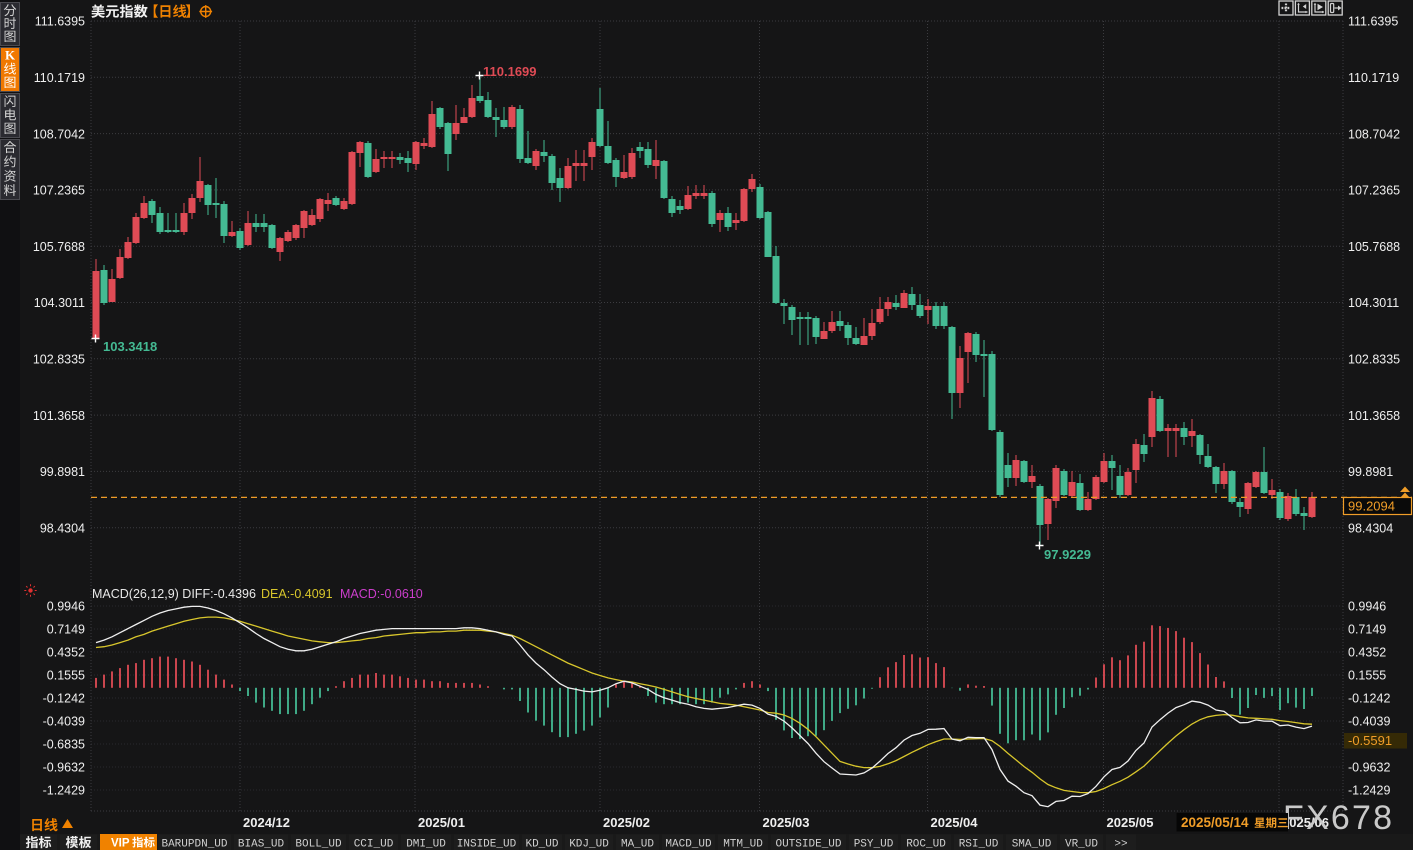 The height and width of the screenshot is (850, 1413). I want to click on svg-text: OUTSIDE_UD, so click(808, 844).